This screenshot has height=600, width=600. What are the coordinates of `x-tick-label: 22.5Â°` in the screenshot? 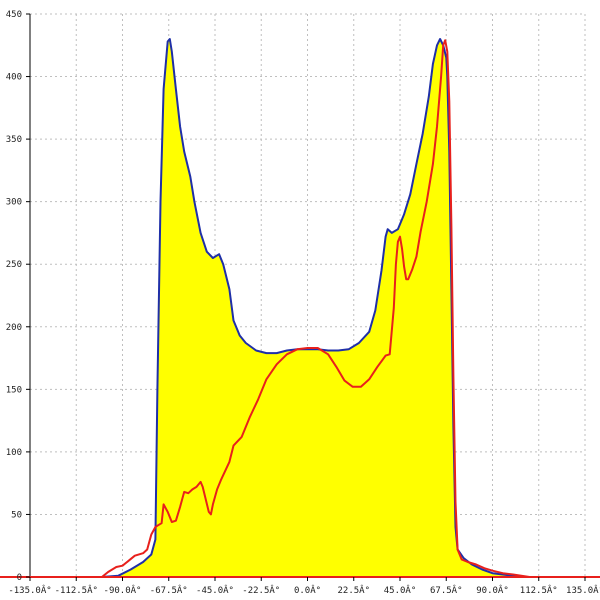 It's located at (353, 590).